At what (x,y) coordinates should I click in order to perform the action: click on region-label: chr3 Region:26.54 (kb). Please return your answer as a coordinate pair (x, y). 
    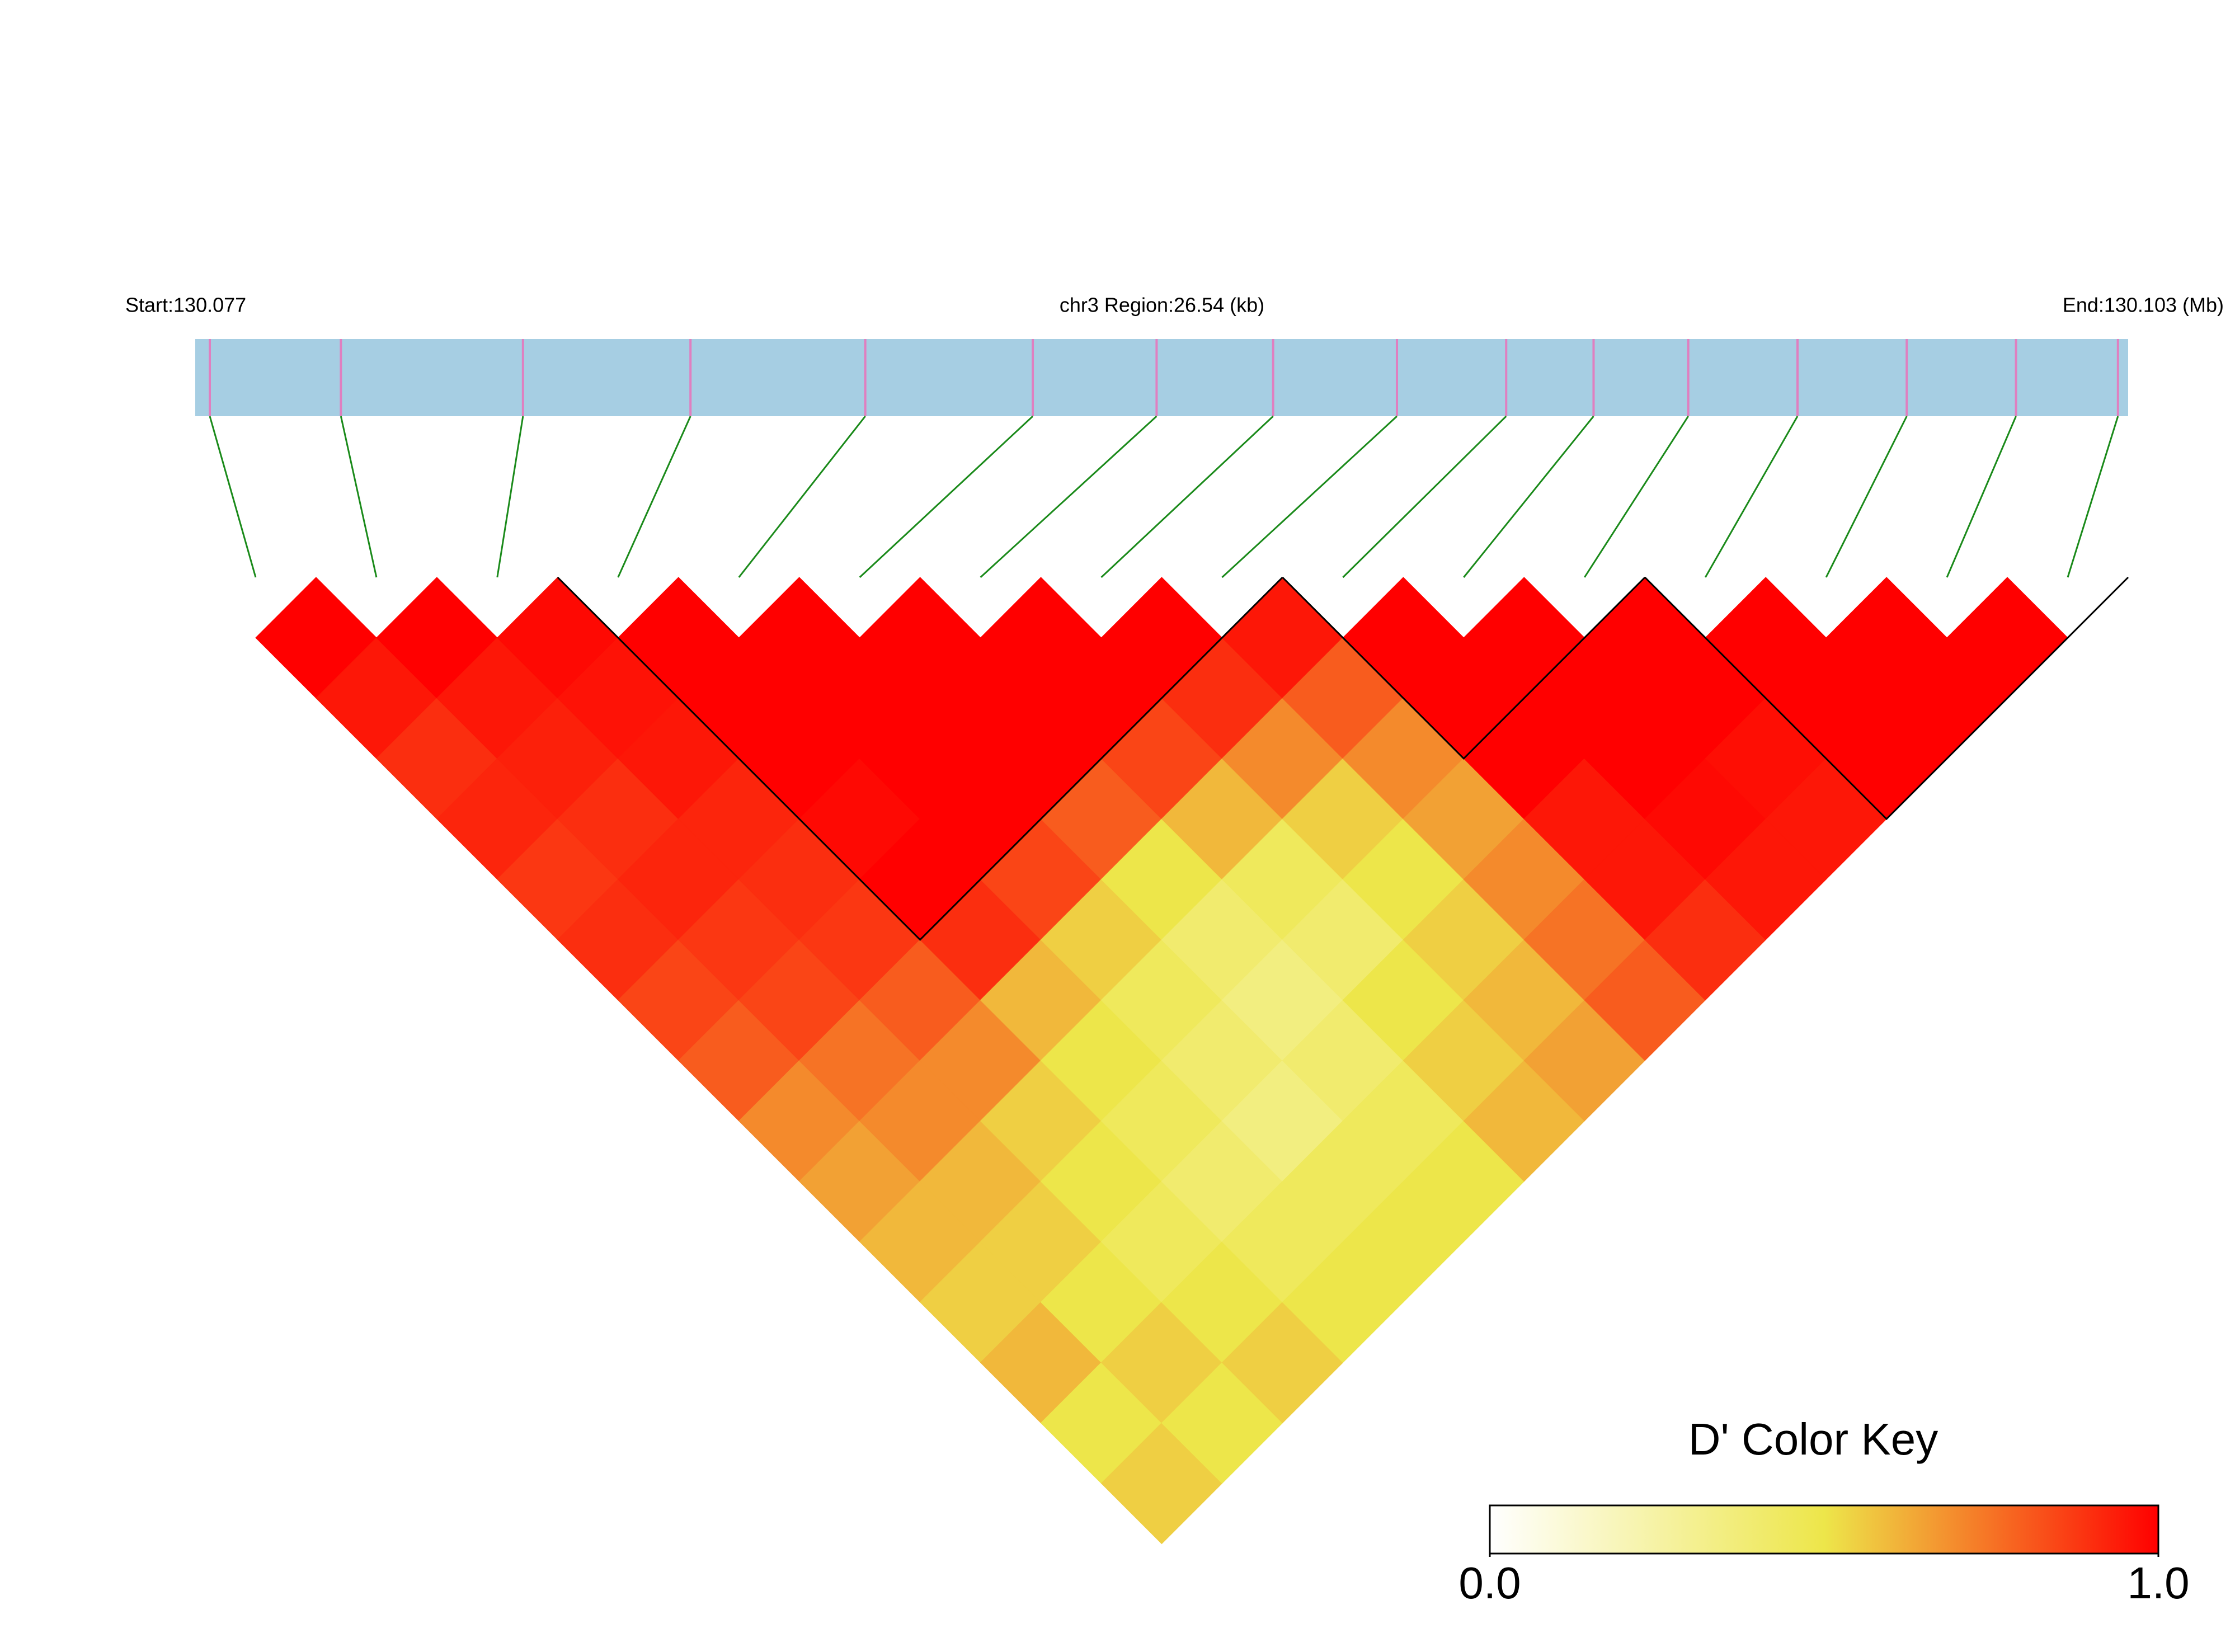
    Looking at the image, I should click on (1162, 306).